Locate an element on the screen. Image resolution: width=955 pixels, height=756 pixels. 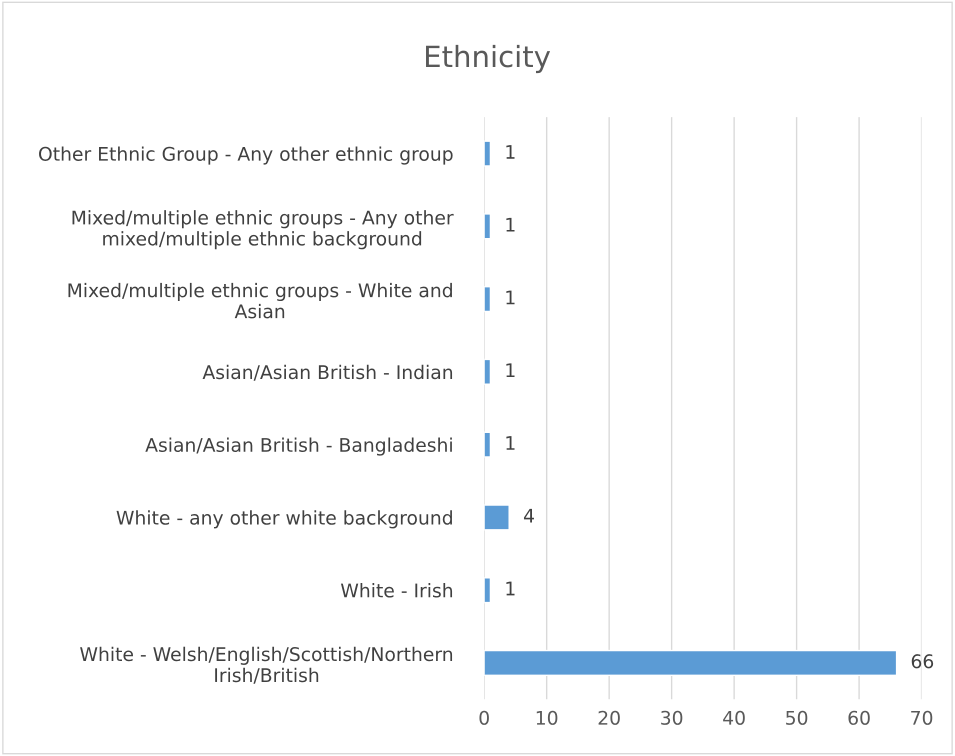
y-tick-label: Other Ethnic Group - Any other ethnic group is located at coordinates (246, 155).